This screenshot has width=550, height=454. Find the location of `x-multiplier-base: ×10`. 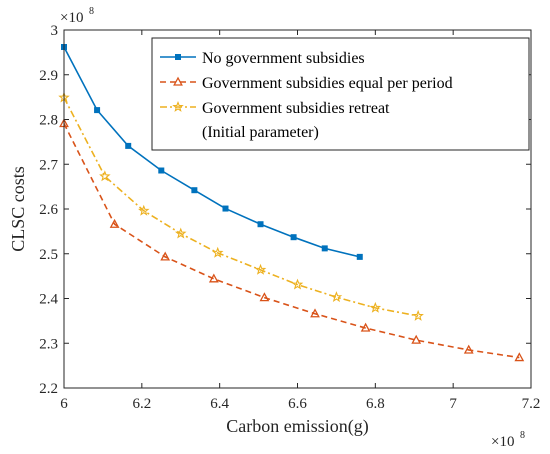

x-multiplier-base: ×10 is located at coordinates (502, 442).